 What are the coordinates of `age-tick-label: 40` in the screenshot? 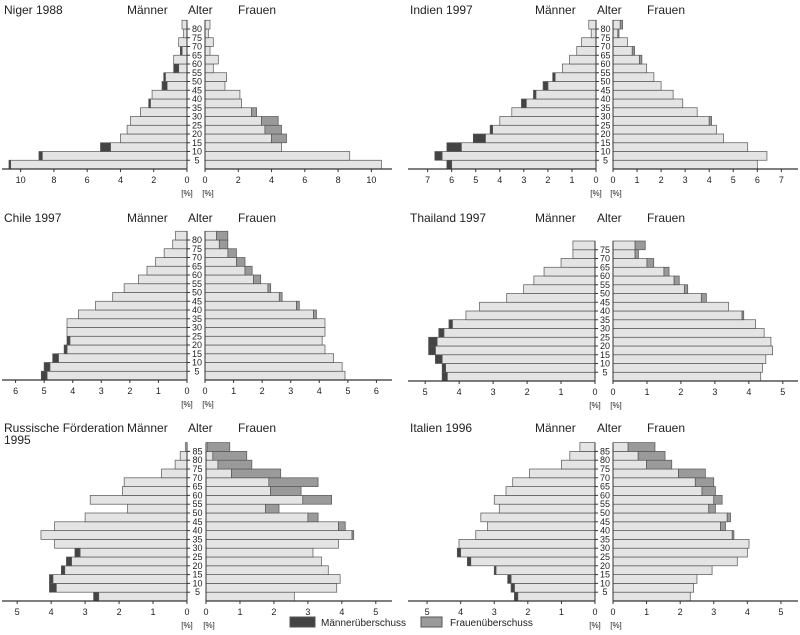 It's located at (197, 310).